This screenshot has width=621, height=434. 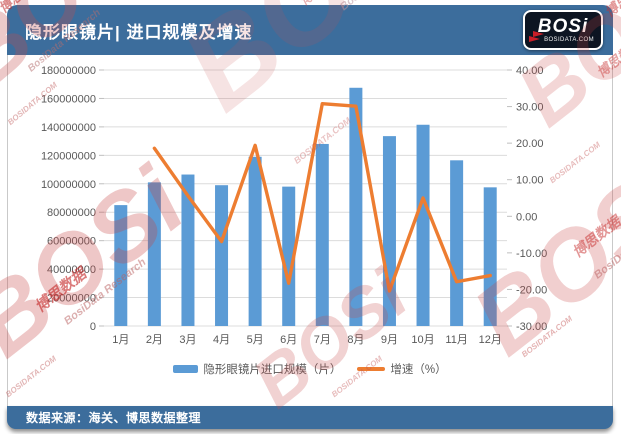 What do you see at coordinates (272, 370) in the screenshot?
I see `legend-label: 隐形眼镜片进口规模（片）` at bounding box center [272, 370].